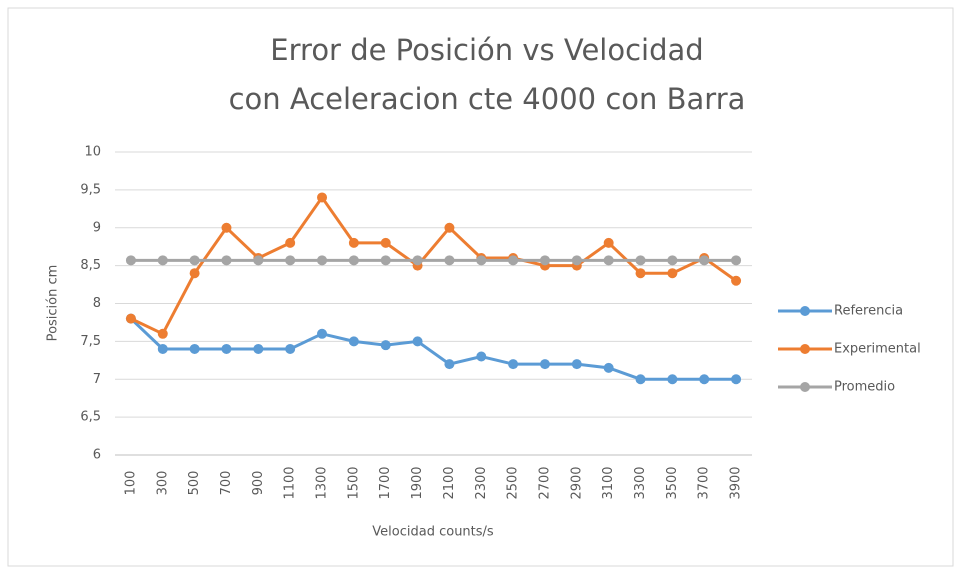 The image size is (956, 569). What do you see at coordinates (90, 417) in the screenshot?
I see `y-tick-label: 6,5` at bounding box center [90, 417].